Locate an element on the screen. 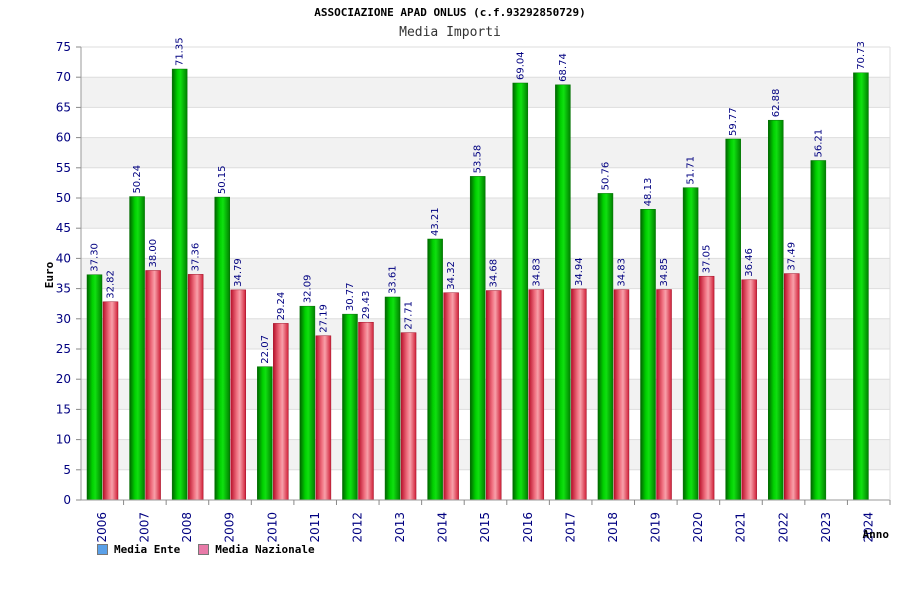 This screenshot has height=600, width=900. y-tick-label: 65 is located at coordinates (63, 107).